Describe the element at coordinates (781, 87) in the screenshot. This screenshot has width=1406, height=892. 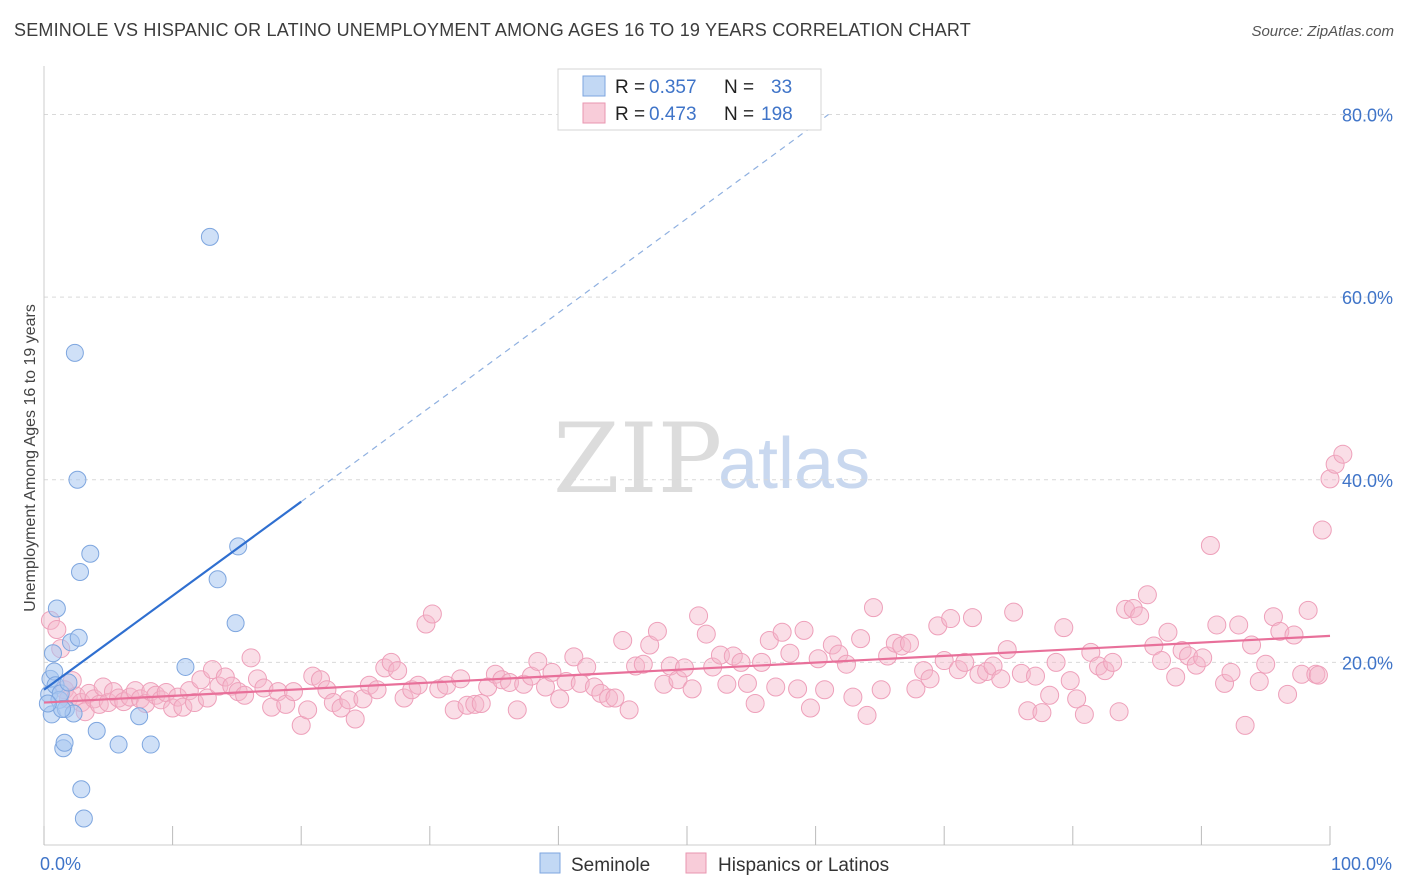
I see `legend-n-value-1: 33` at that location.